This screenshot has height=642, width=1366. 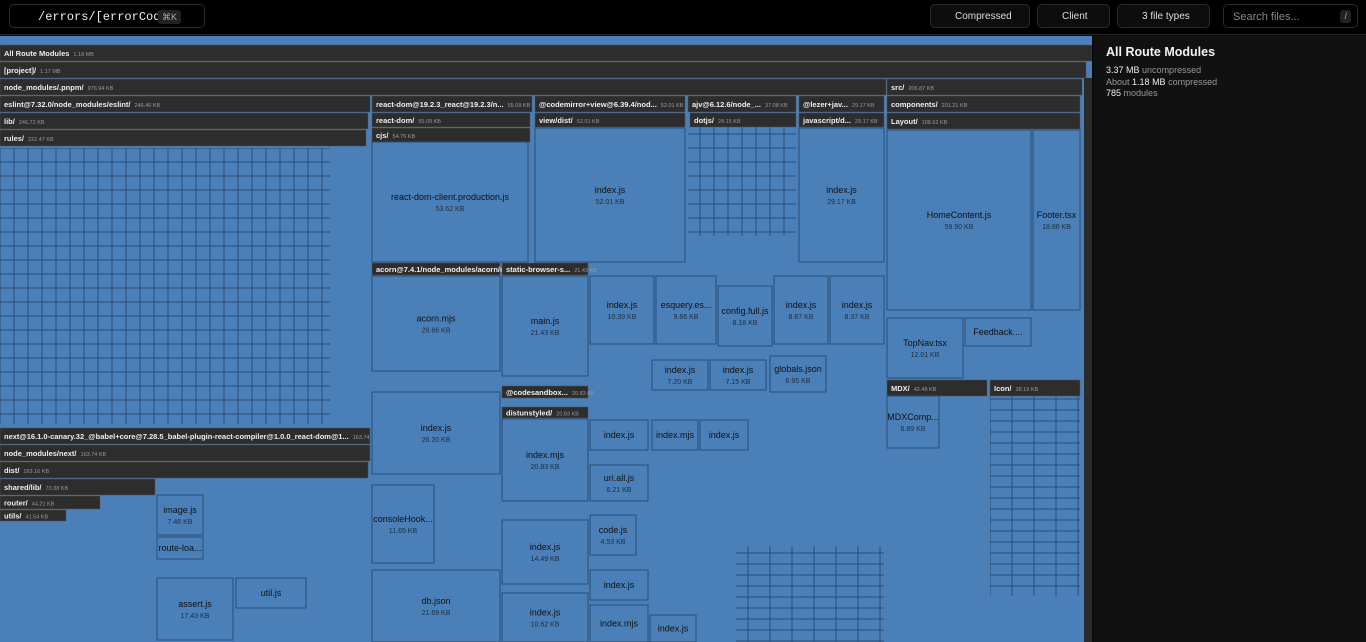 I want to click on folder-size: 206.87 KB, so click(x=921, y=89).